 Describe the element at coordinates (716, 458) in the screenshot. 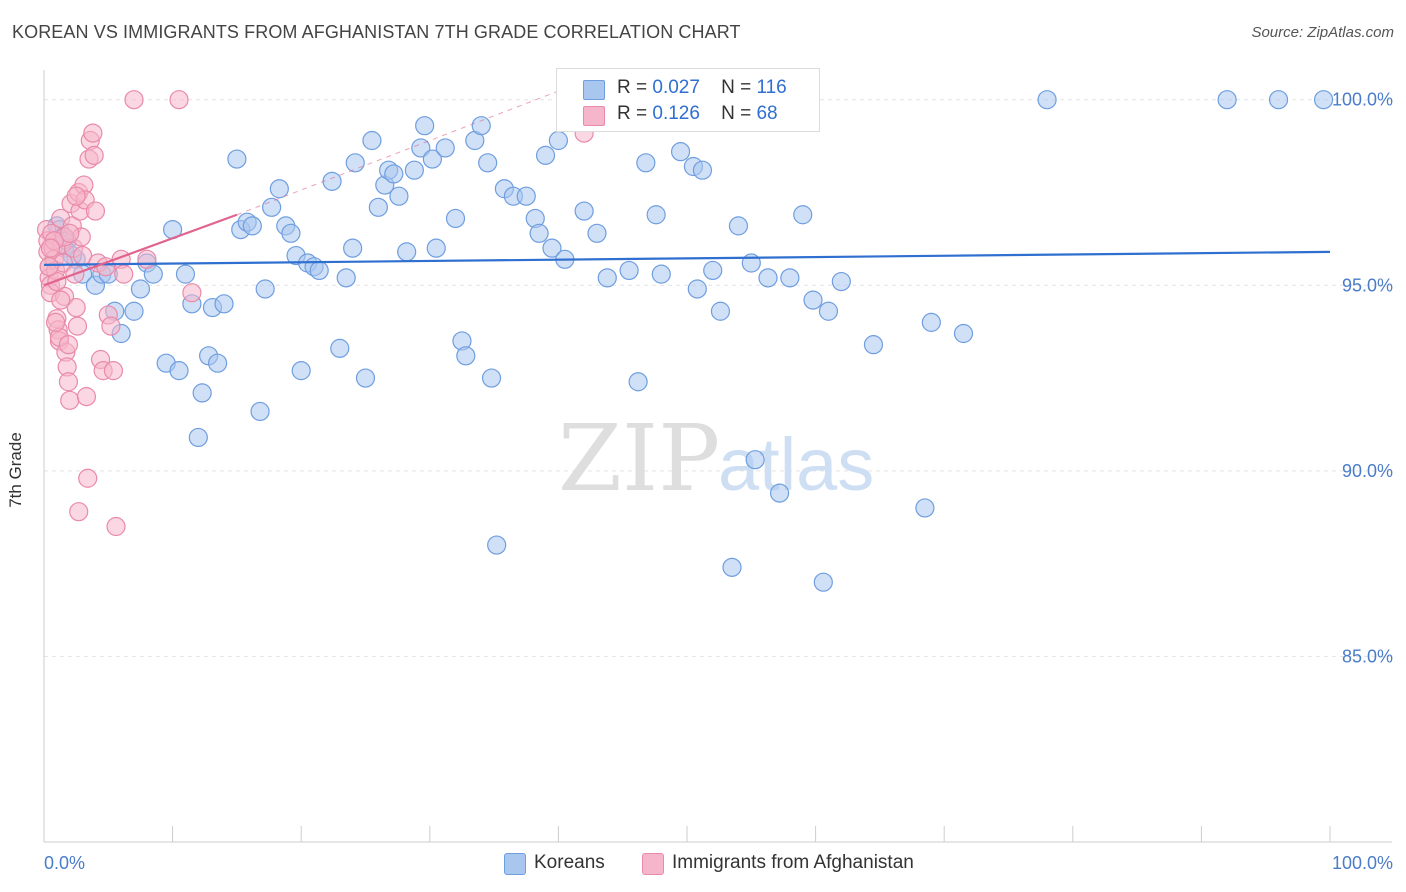

I see `watermark: ZIP atlas` at that location.